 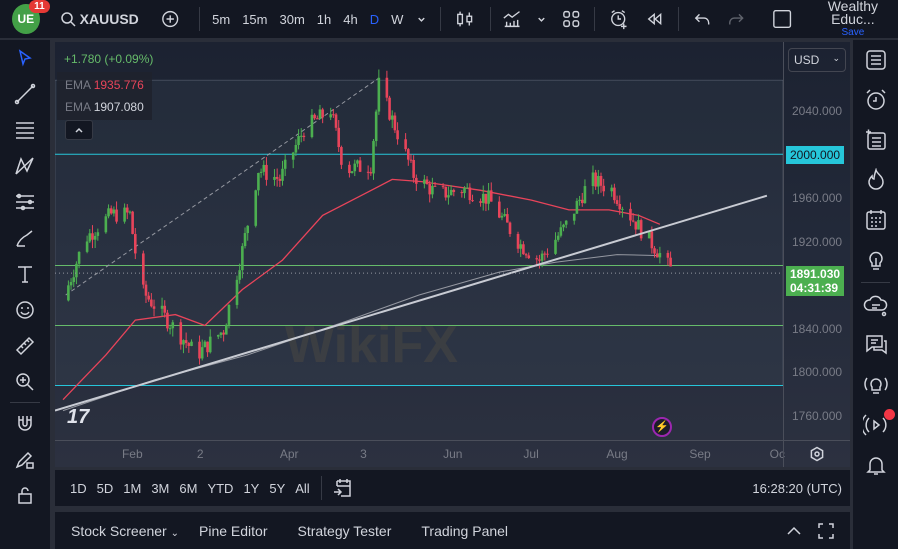 What do you see at coordinates (571, 19) in the screenshot?
I see `layouts-icon` at bounding box center [571, 19].